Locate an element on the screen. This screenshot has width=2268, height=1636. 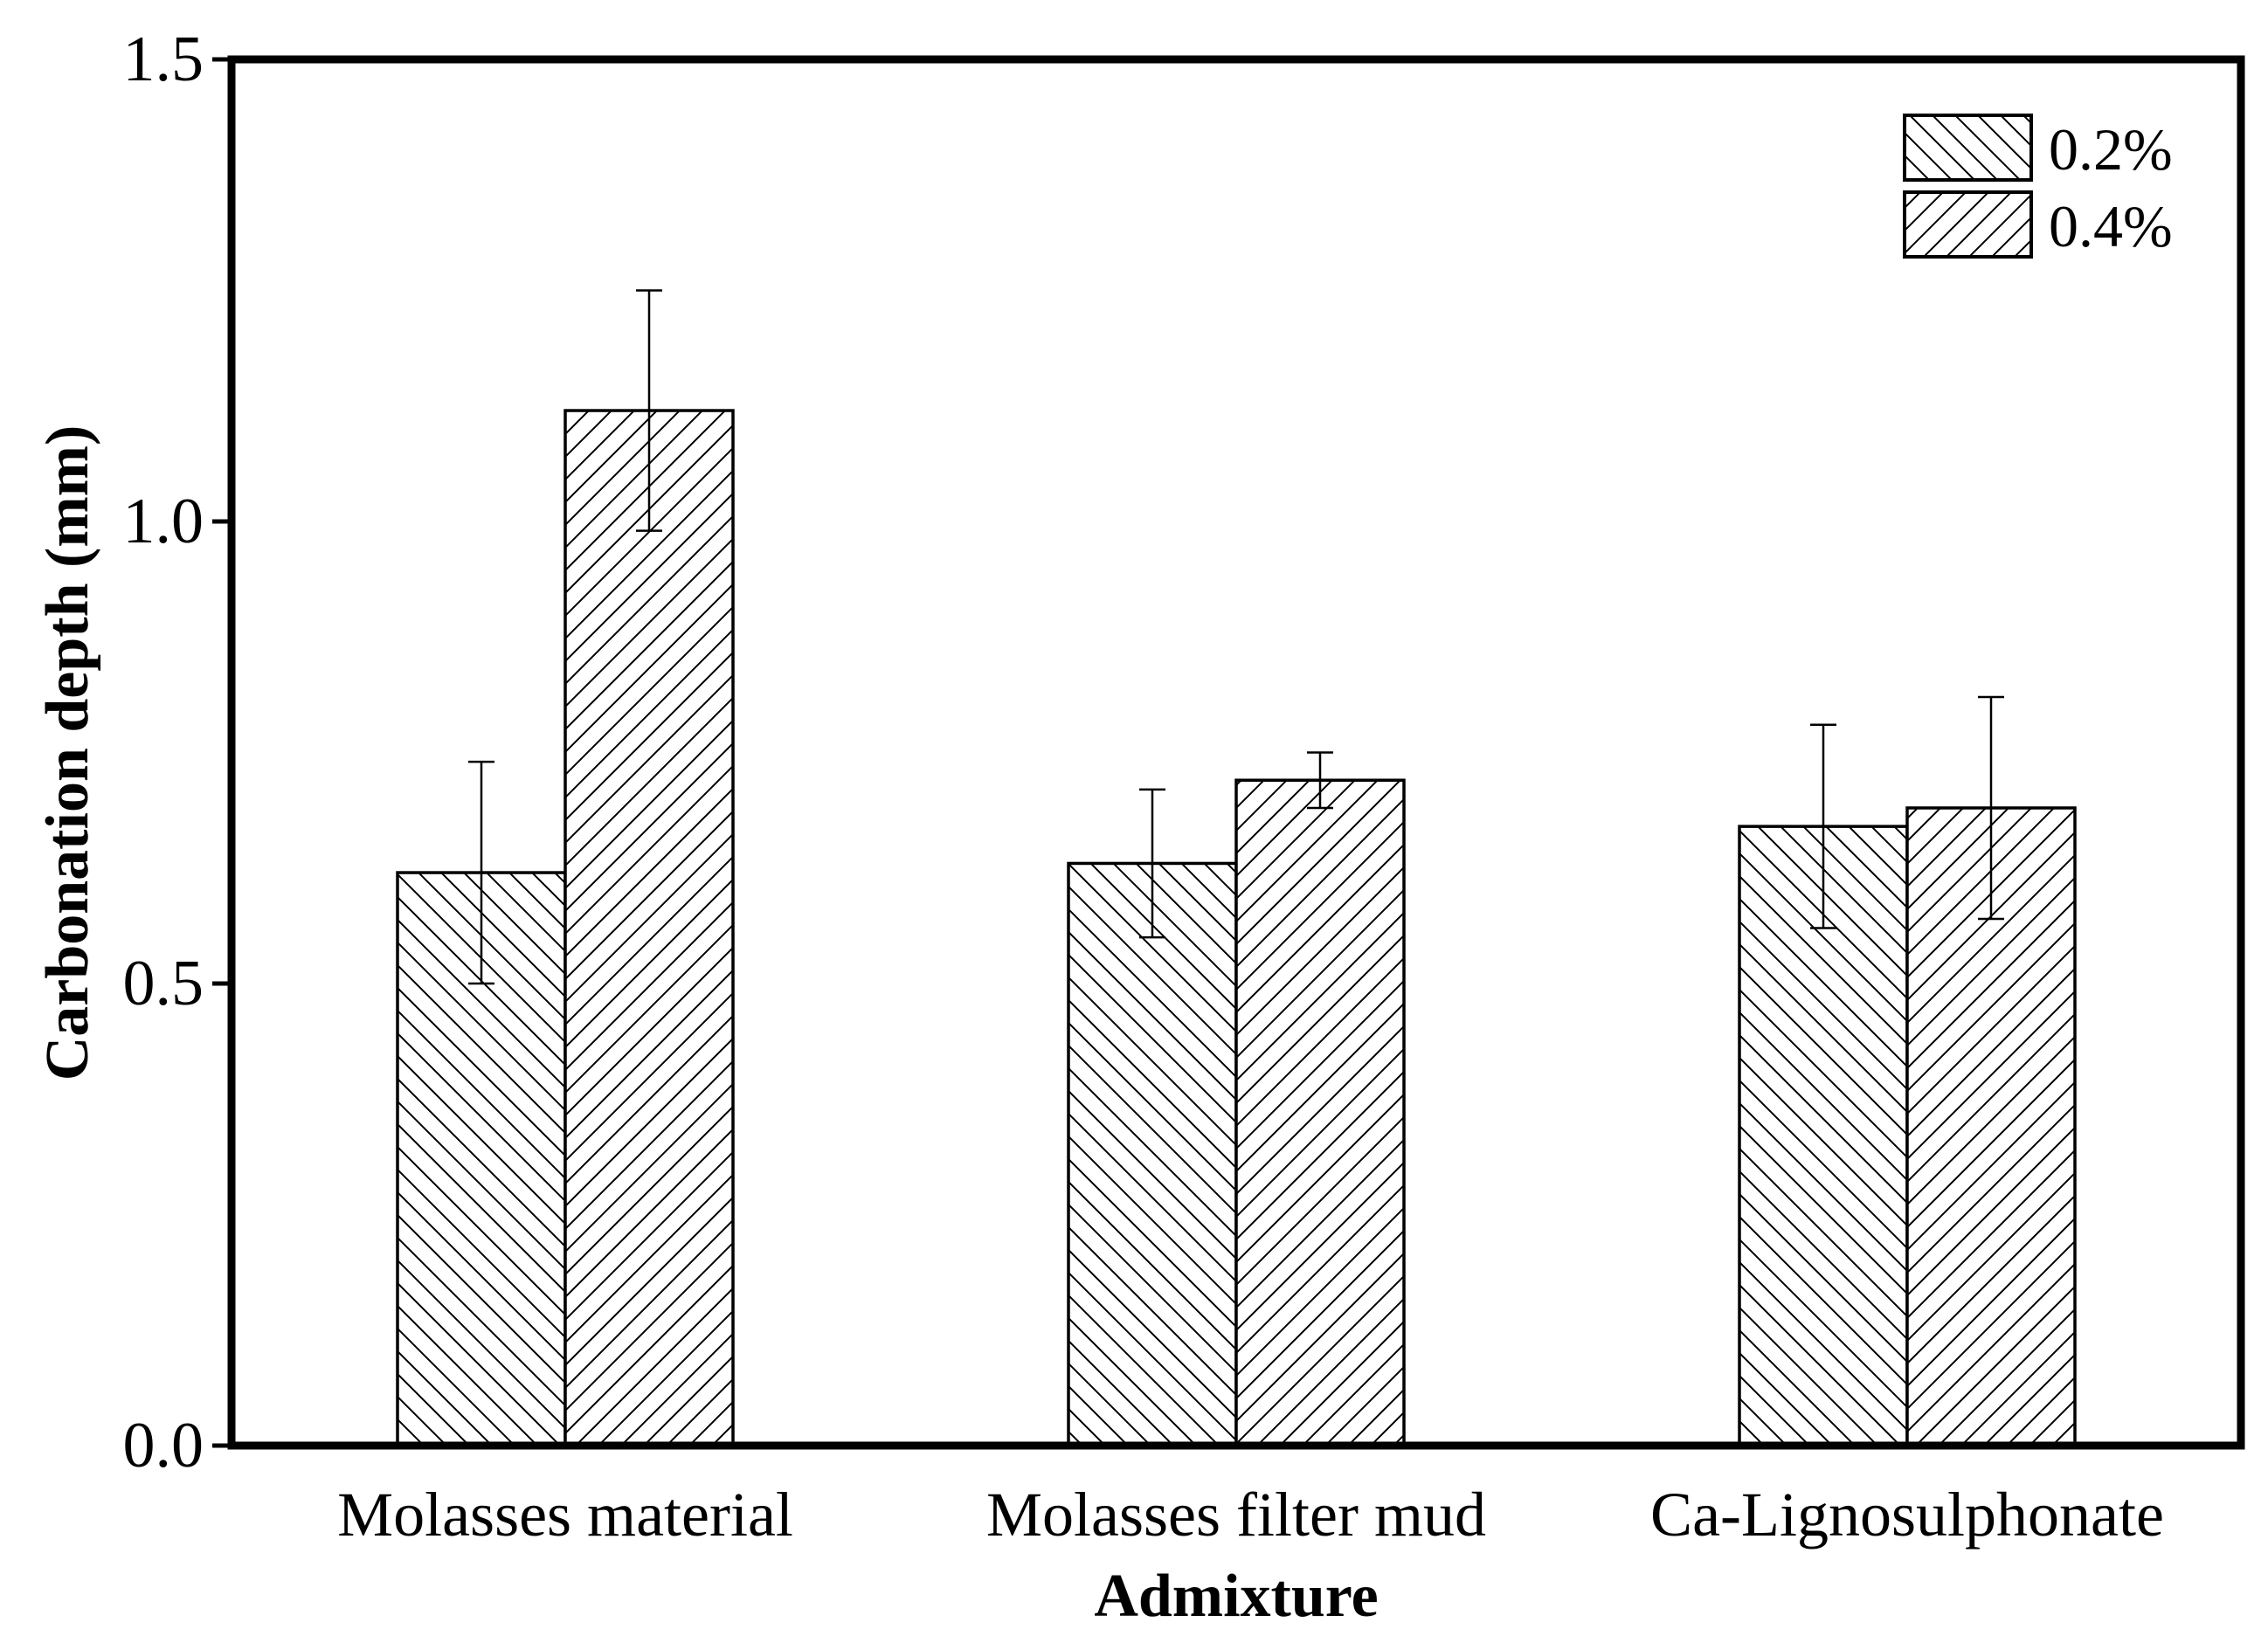
bar-molasses-material-0-4pct is located at coordinates (650, 928).